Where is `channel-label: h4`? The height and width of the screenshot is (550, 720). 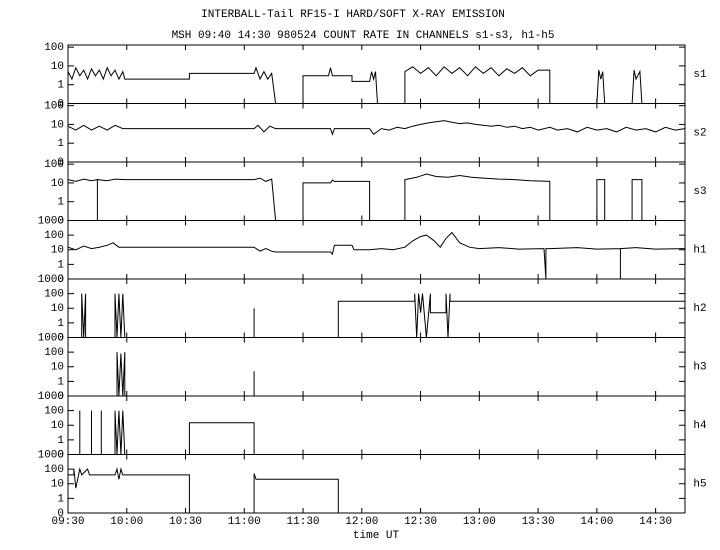
channel-label: h4 is located at coordinates (700, 426).